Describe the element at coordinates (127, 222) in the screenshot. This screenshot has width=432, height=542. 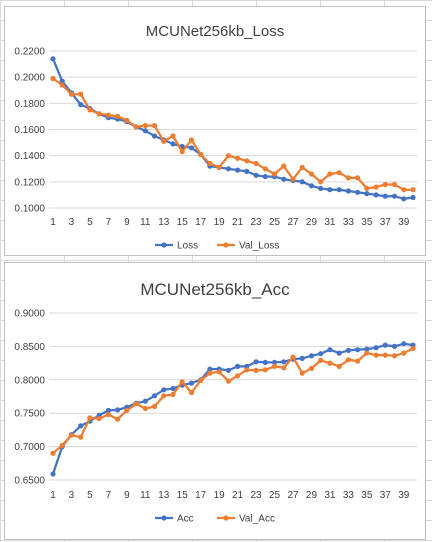
I see `loss-x-tick-label: 9` at that location.